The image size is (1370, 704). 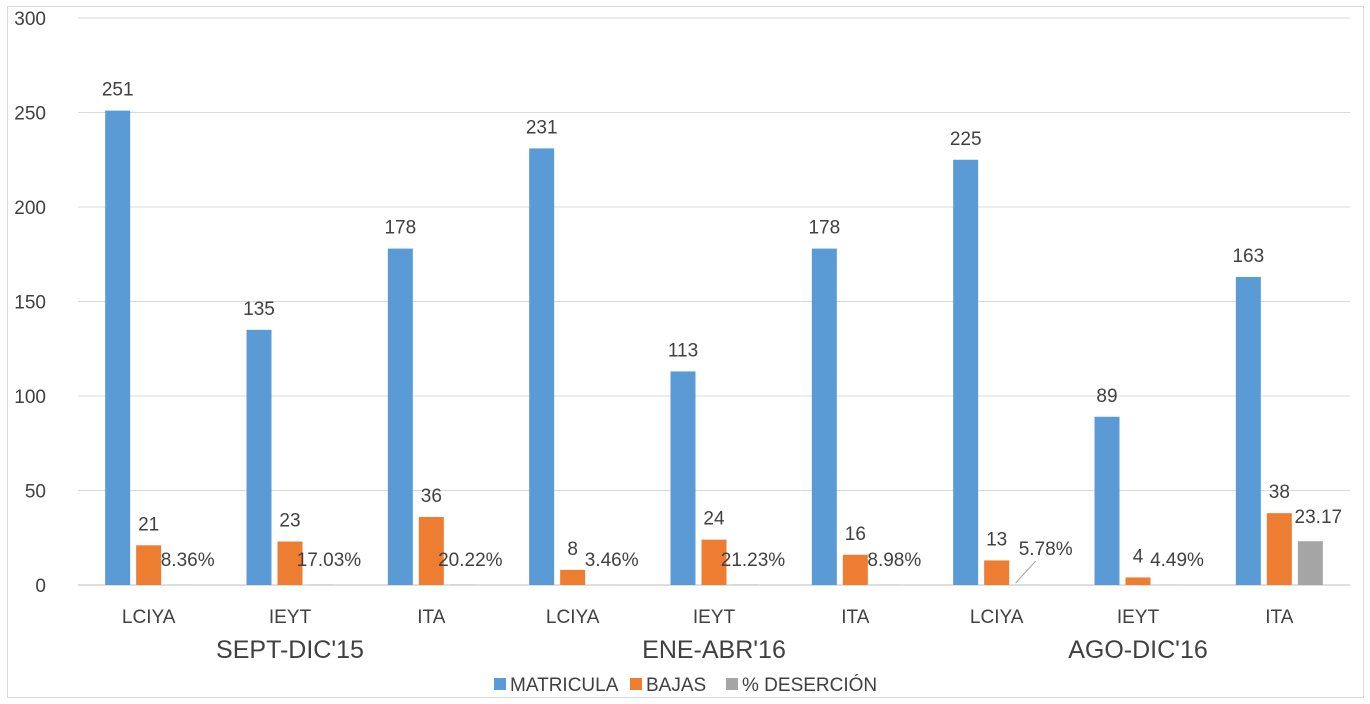 I want to click on data-label: 4, so click(x=1138, y=556).